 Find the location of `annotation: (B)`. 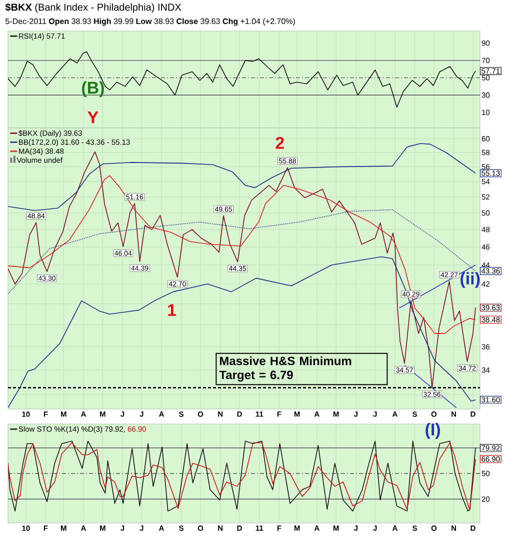

annotation: (B) is located at coordinates (93, 89).